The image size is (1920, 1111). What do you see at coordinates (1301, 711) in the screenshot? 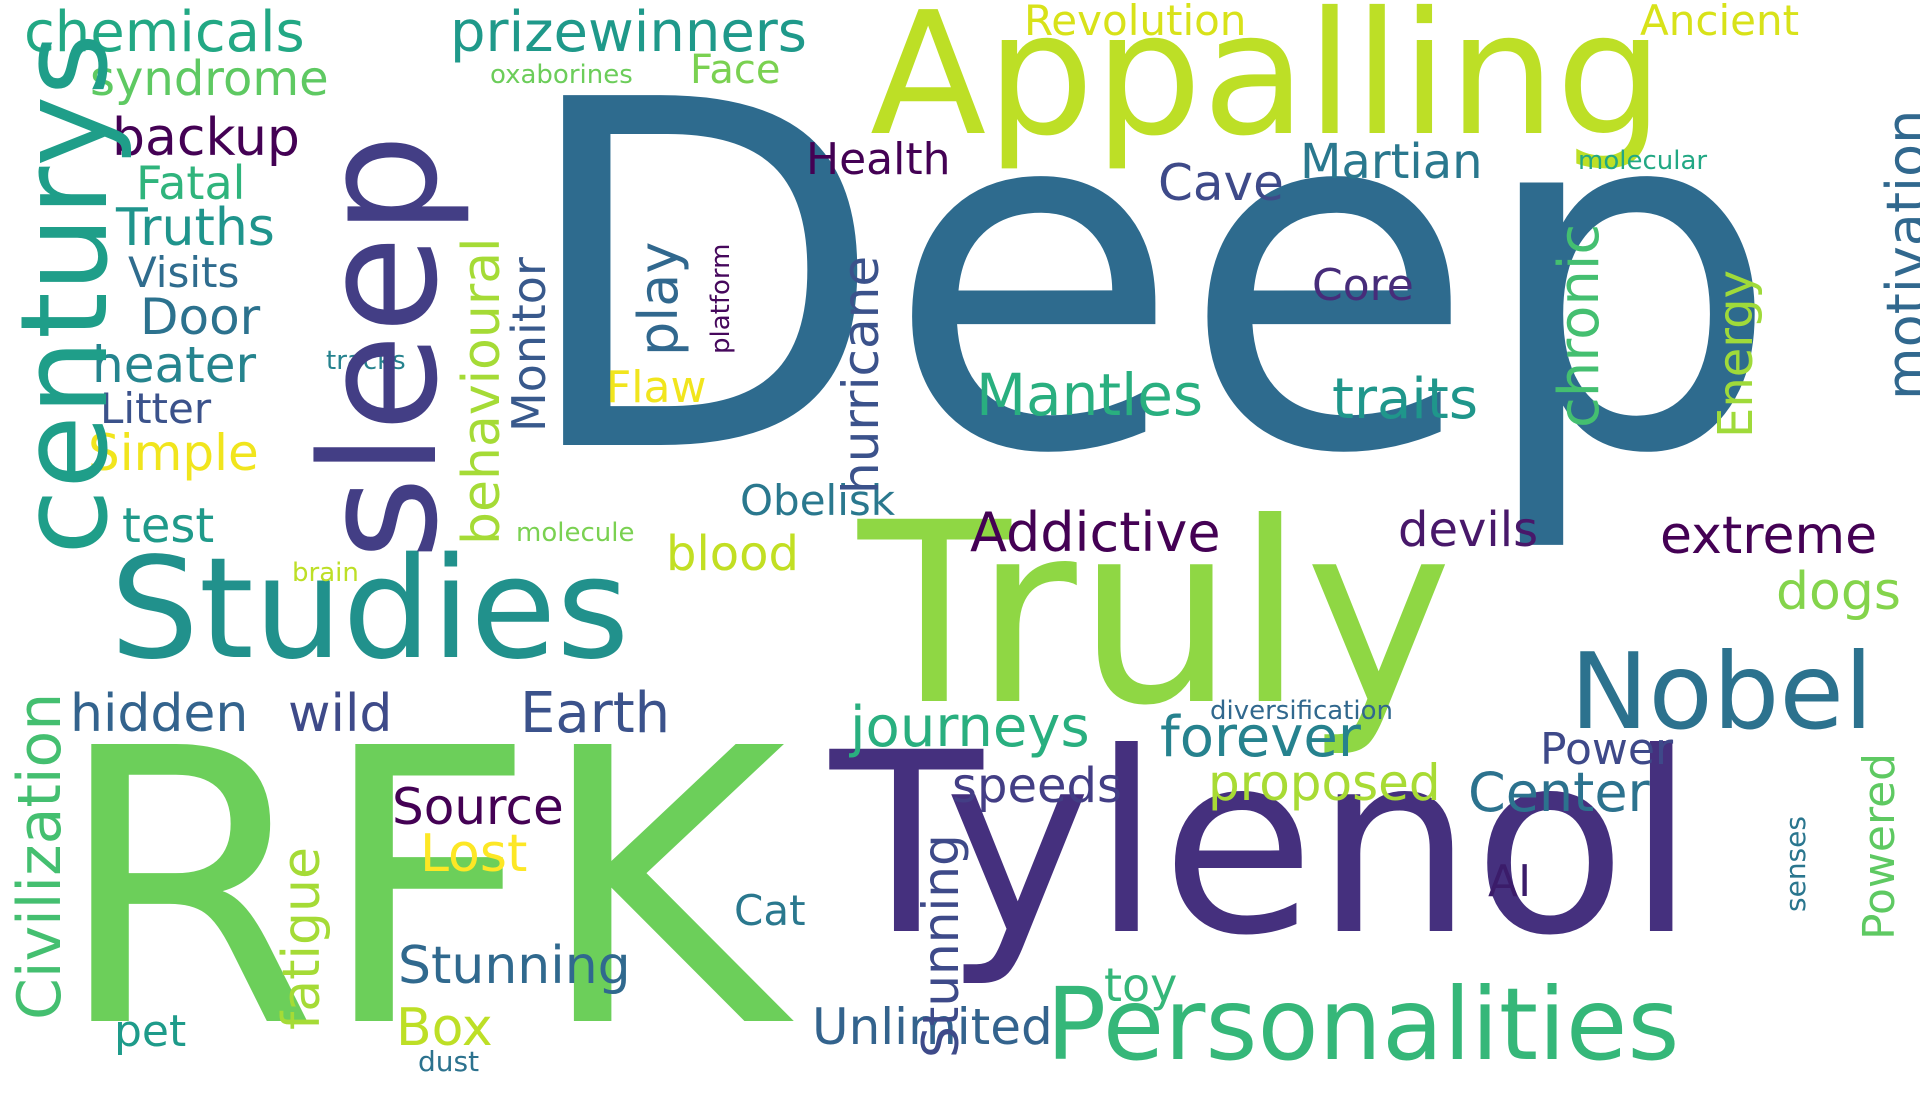
I see `word-diversification: diversification` at bounding box center [1301, 711].